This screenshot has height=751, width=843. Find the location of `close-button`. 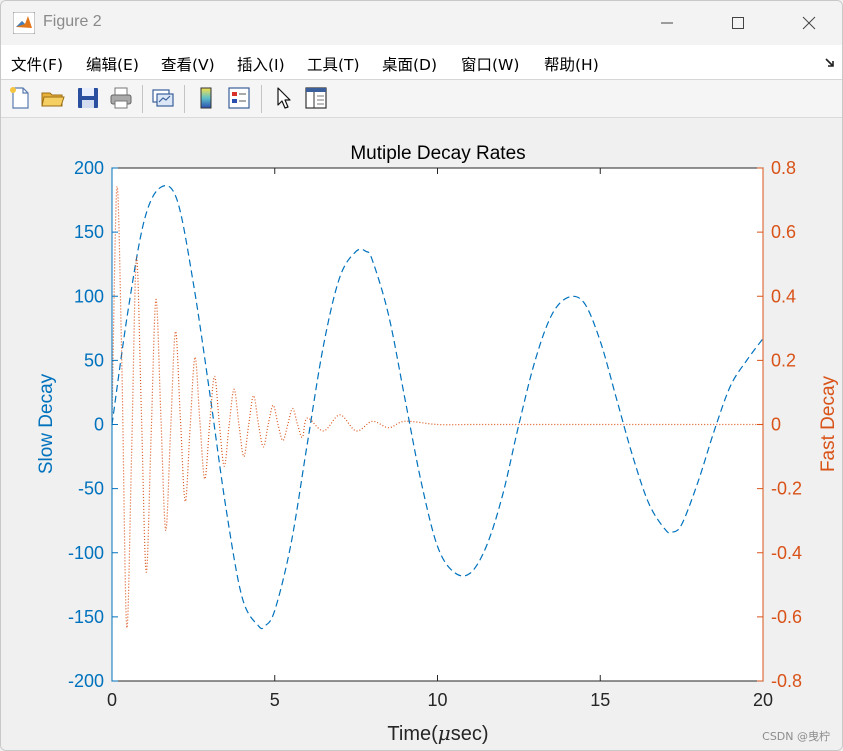

close-button is located at coordinates (809, 23).